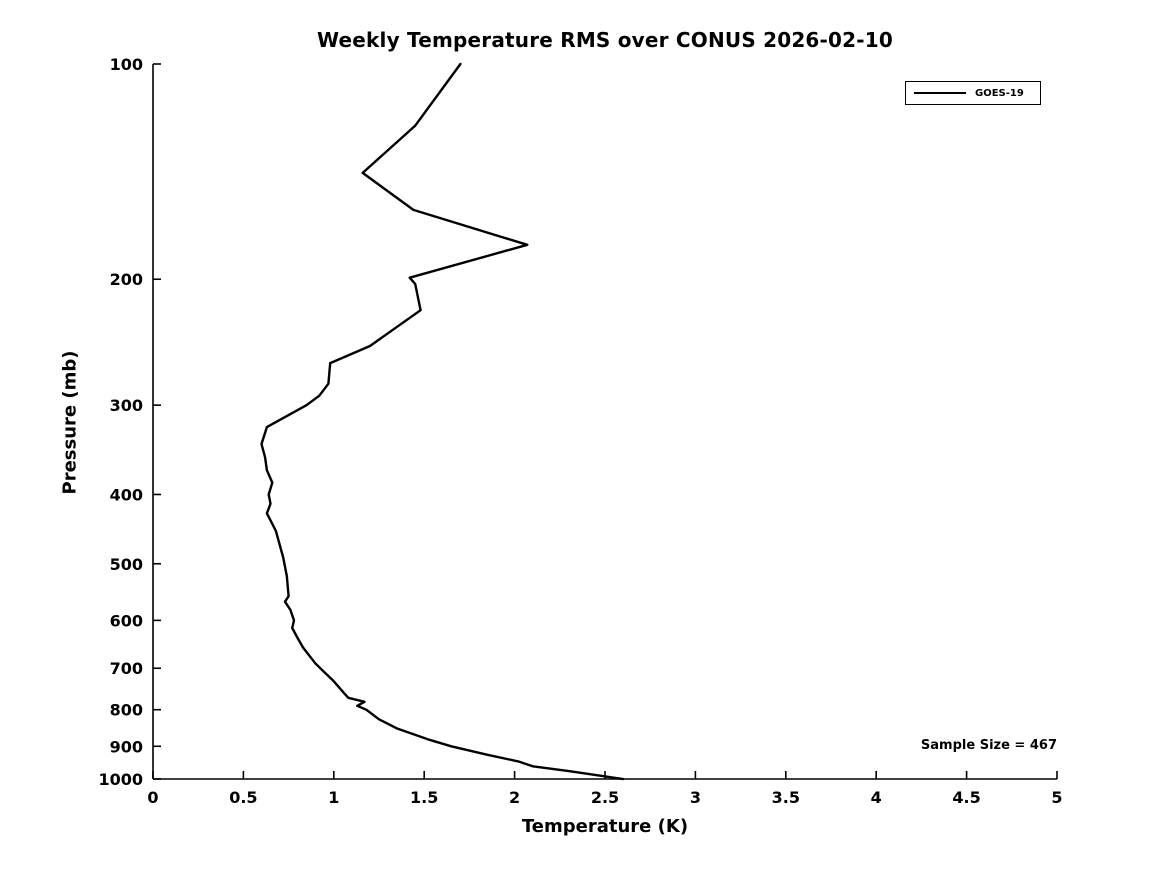 This screenshot has width=1167, height=875. Describe the element at coordinates (333, 797) in the screenshot. I see `x-tick-label: 1` at that location.